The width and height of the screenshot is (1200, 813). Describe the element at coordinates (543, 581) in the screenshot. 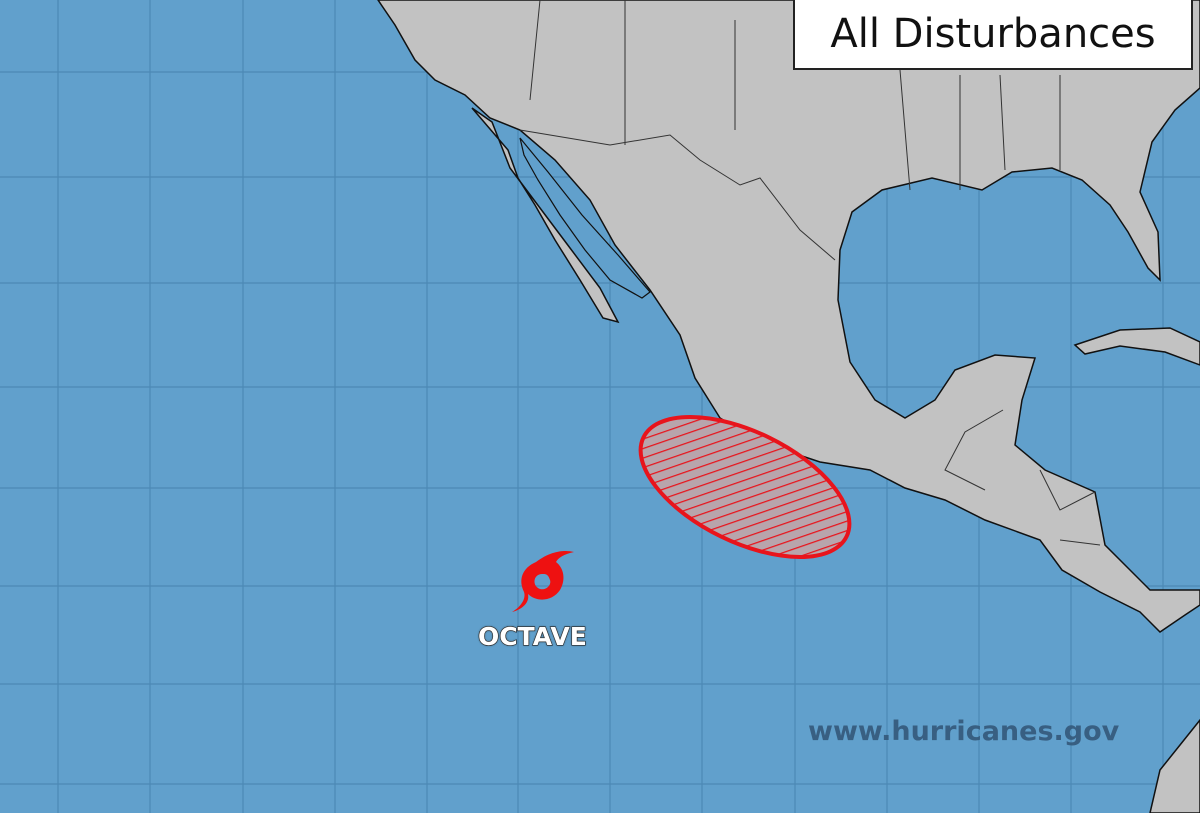

I see `tropical-storm-icon` at that location.